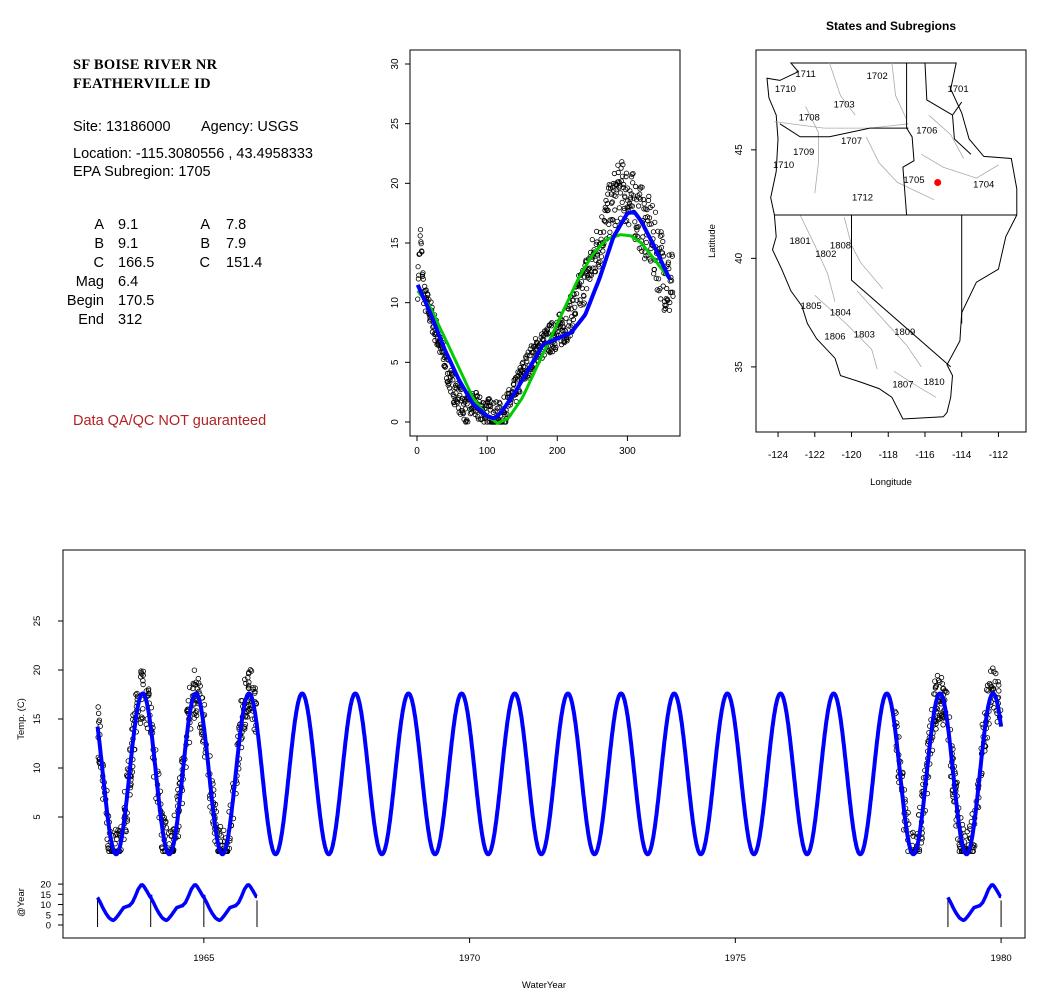 This screenshot has height=1001, width=1038. Describe the element at coordinates (840, 313) in the screenshot. I see `subregion-label: 1804` at that location.